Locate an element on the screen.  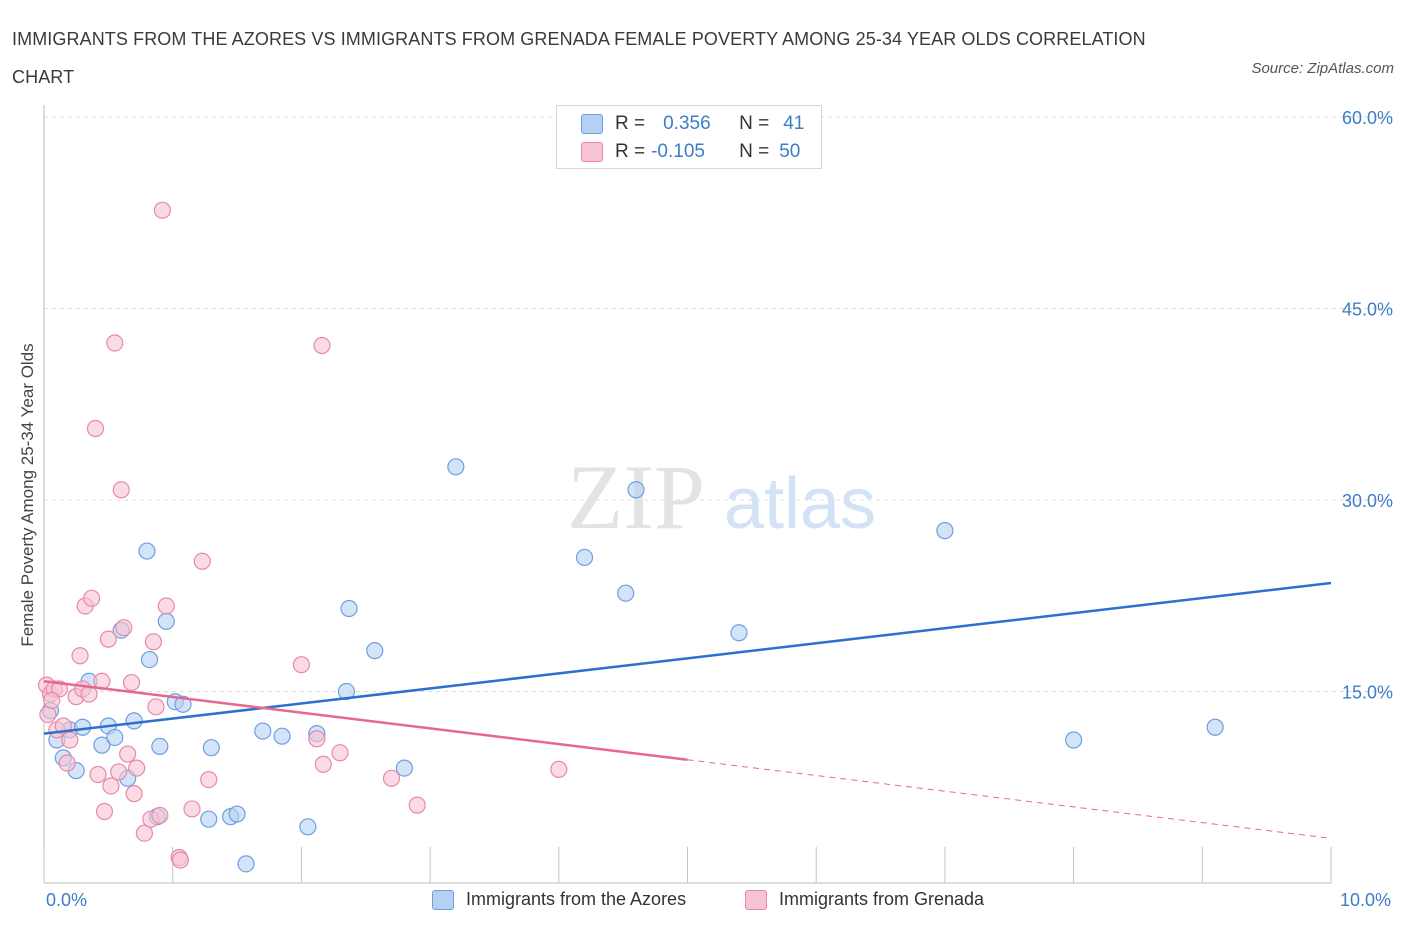
bottom-grenada-label: Immigrants from Grenada is located at coordinates (882, 899).